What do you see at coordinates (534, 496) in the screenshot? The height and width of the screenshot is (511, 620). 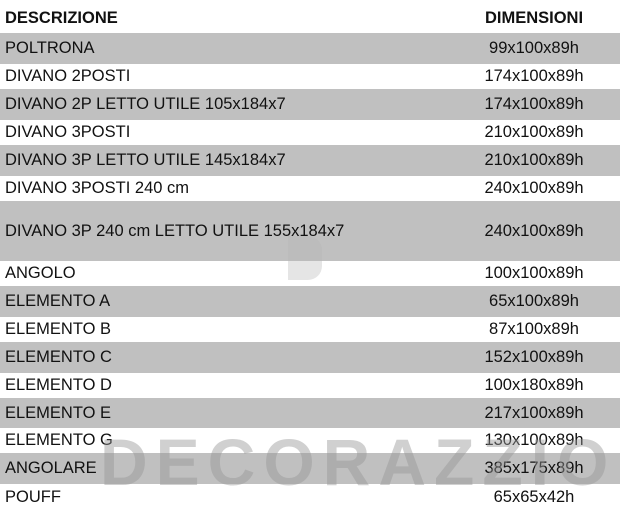 I see `row-dimensions: 65x65x42h` at bounding box center [534, 496].